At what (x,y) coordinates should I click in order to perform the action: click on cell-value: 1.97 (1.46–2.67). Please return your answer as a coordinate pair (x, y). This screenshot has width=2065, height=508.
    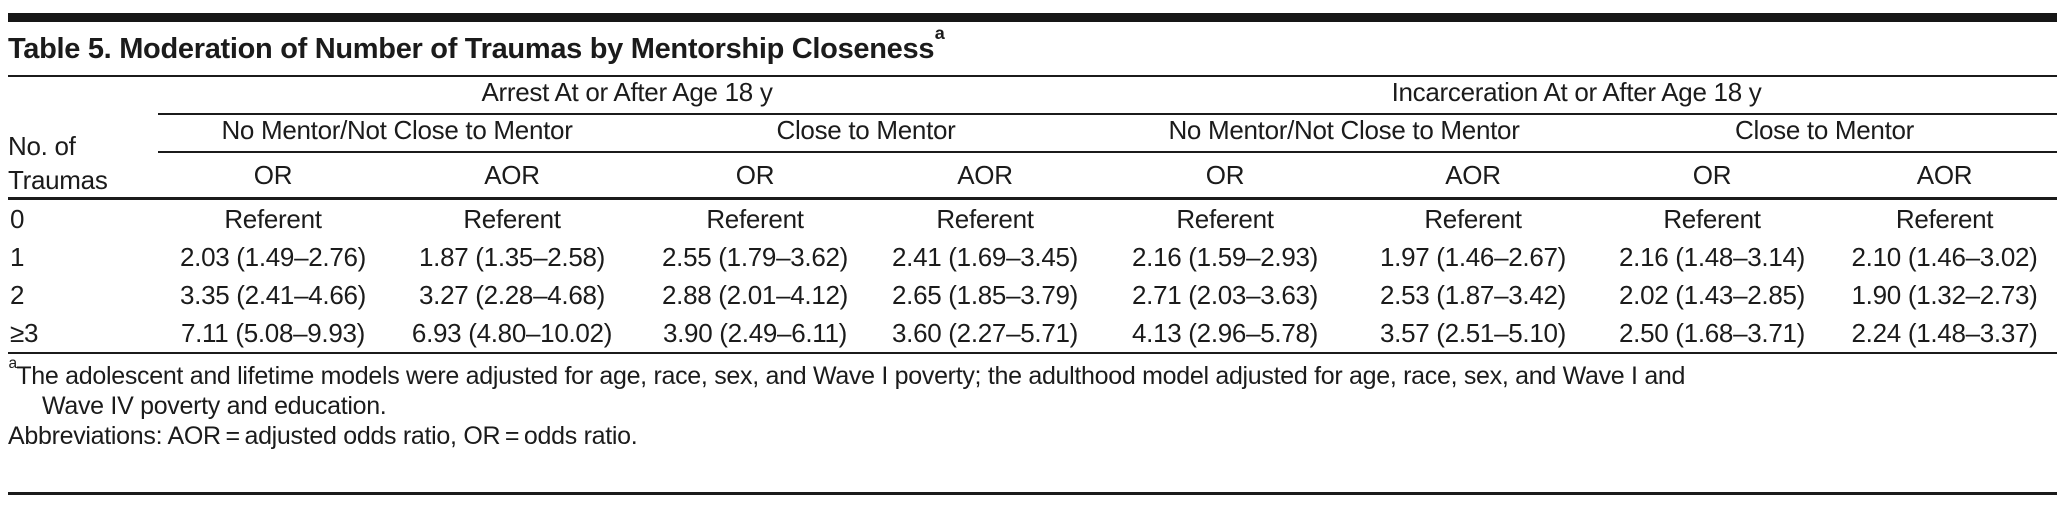
    Looking at the image, I should click on (1472, 256).